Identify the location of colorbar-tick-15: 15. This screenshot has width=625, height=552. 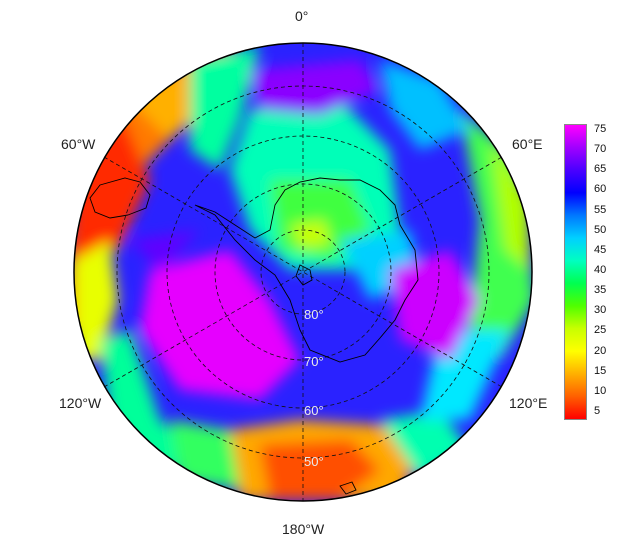
(600, 370).